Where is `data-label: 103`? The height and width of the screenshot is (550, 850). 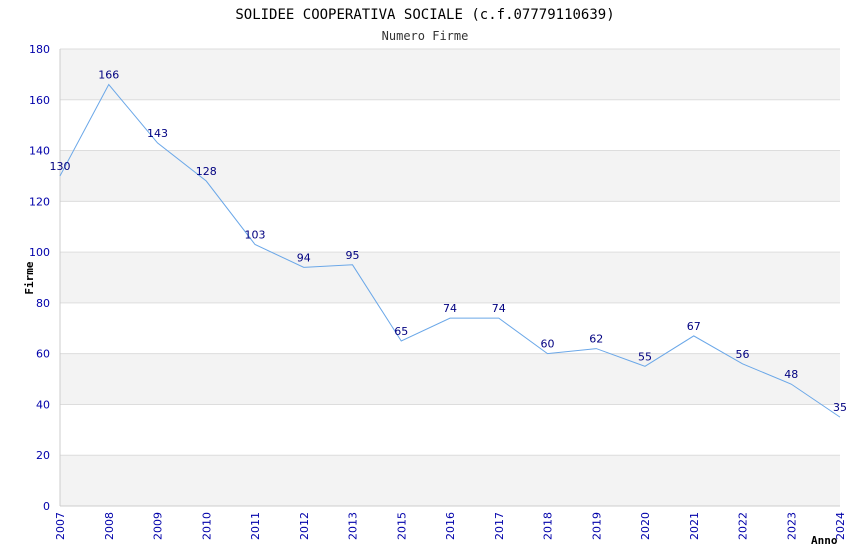 data-label: 103 is located at coordinates (255, 234).